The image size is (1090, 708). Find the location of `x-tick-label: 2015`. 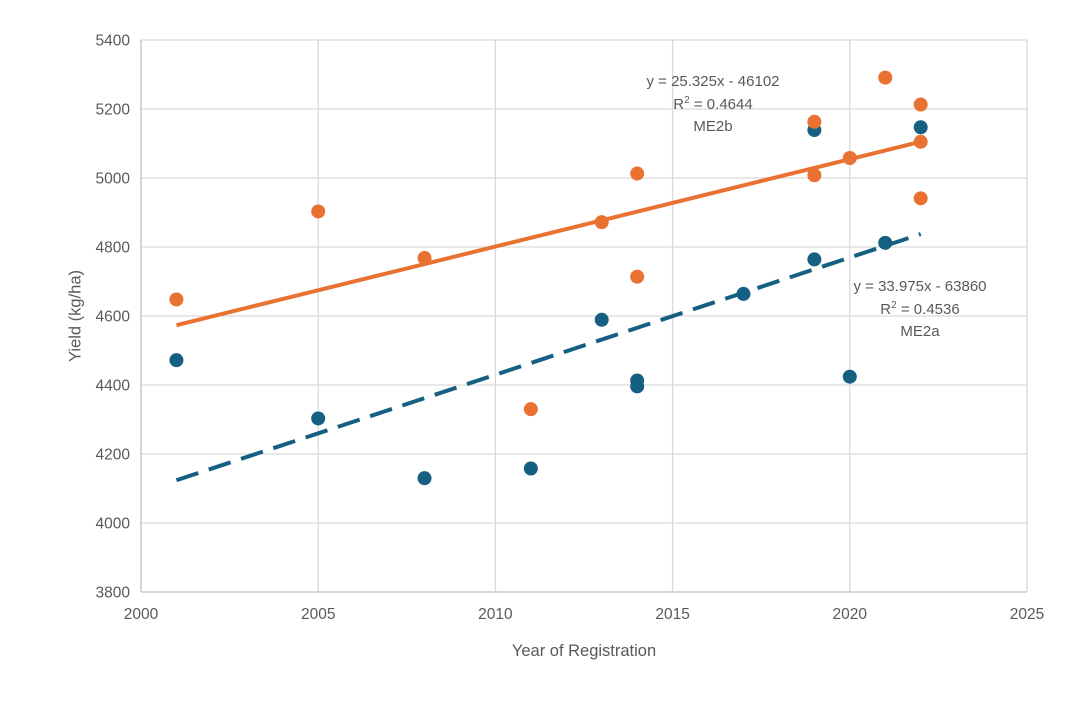

x-tick-label: 2015 is located at coordinates (672, 614).